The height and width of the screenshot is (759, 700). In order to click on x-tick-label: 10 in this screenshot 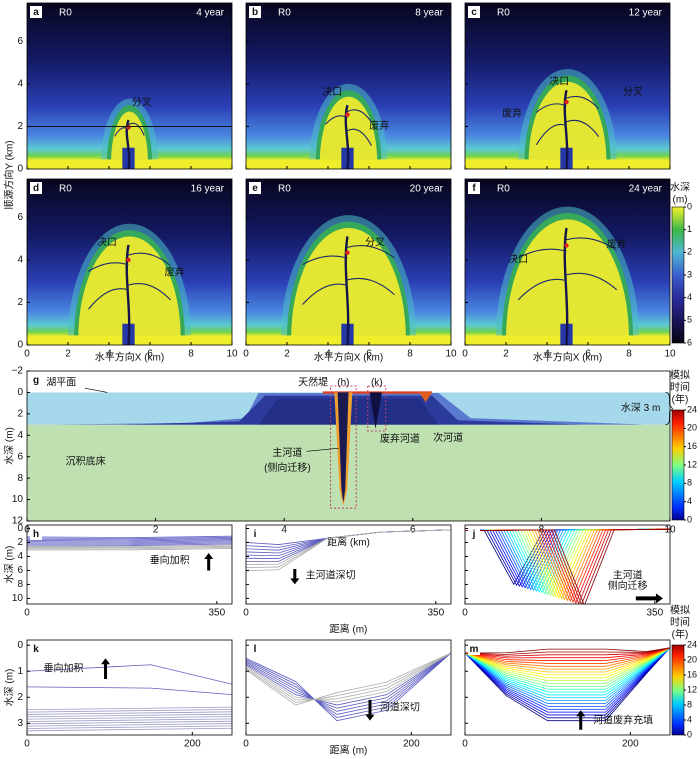, I will do `click(670, 354)`.